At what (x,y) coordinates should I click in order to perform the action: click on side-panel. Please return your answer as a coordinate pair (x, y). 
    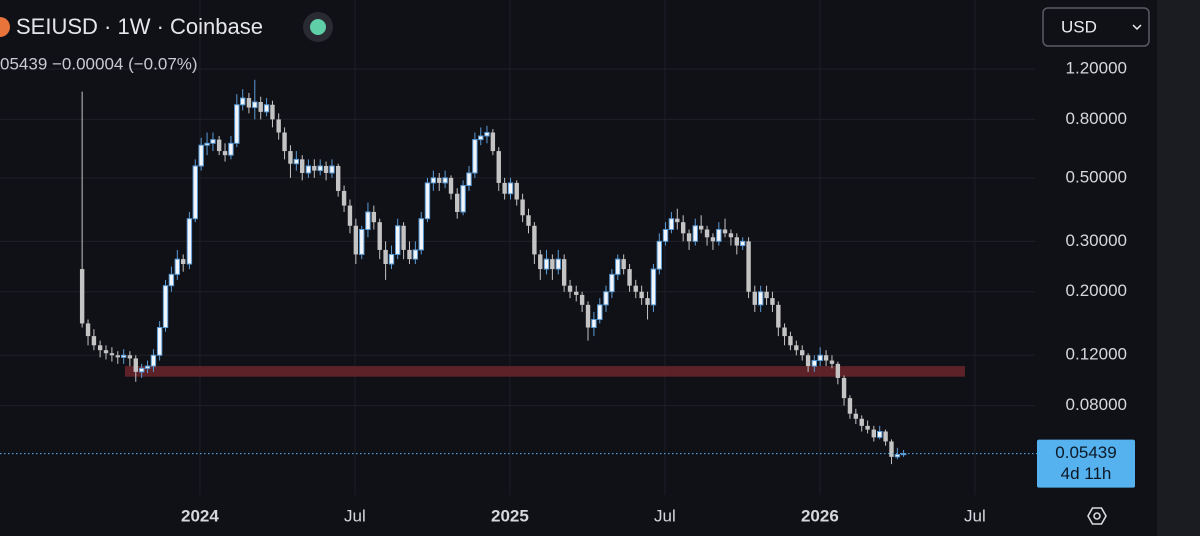
    Looking at the image, I should click on (1178, 268).